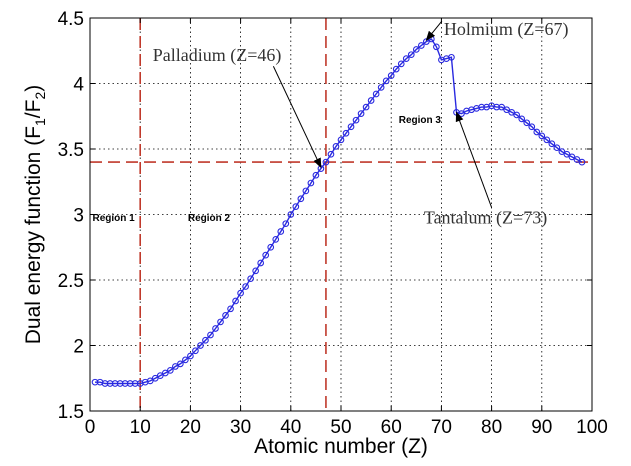 The height and width of the screenshot is (466, 631). Describe the element at coordinates (33, 88) in the screenshot. I see `y-axis-label-part: )` at that location.